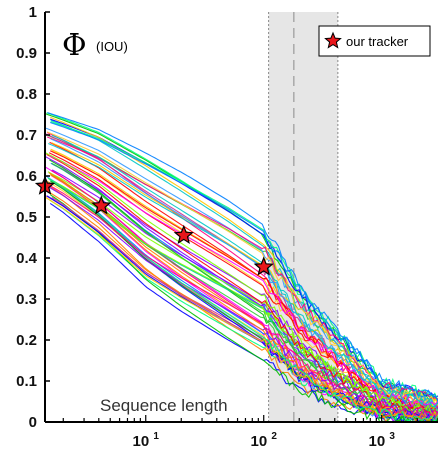  I want to click on legend: our tracker, so click(374, 41).